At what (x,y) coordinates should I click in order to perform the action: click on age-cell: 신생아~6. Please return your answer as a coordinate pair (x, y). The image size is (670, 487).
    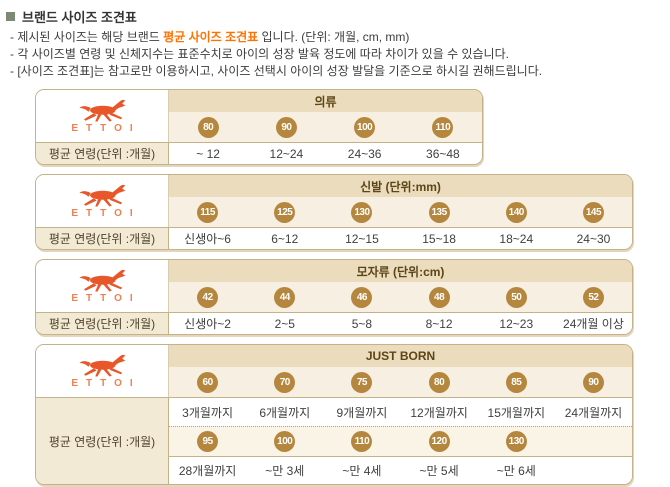
    Looking at the image, I should click on (207, 239).